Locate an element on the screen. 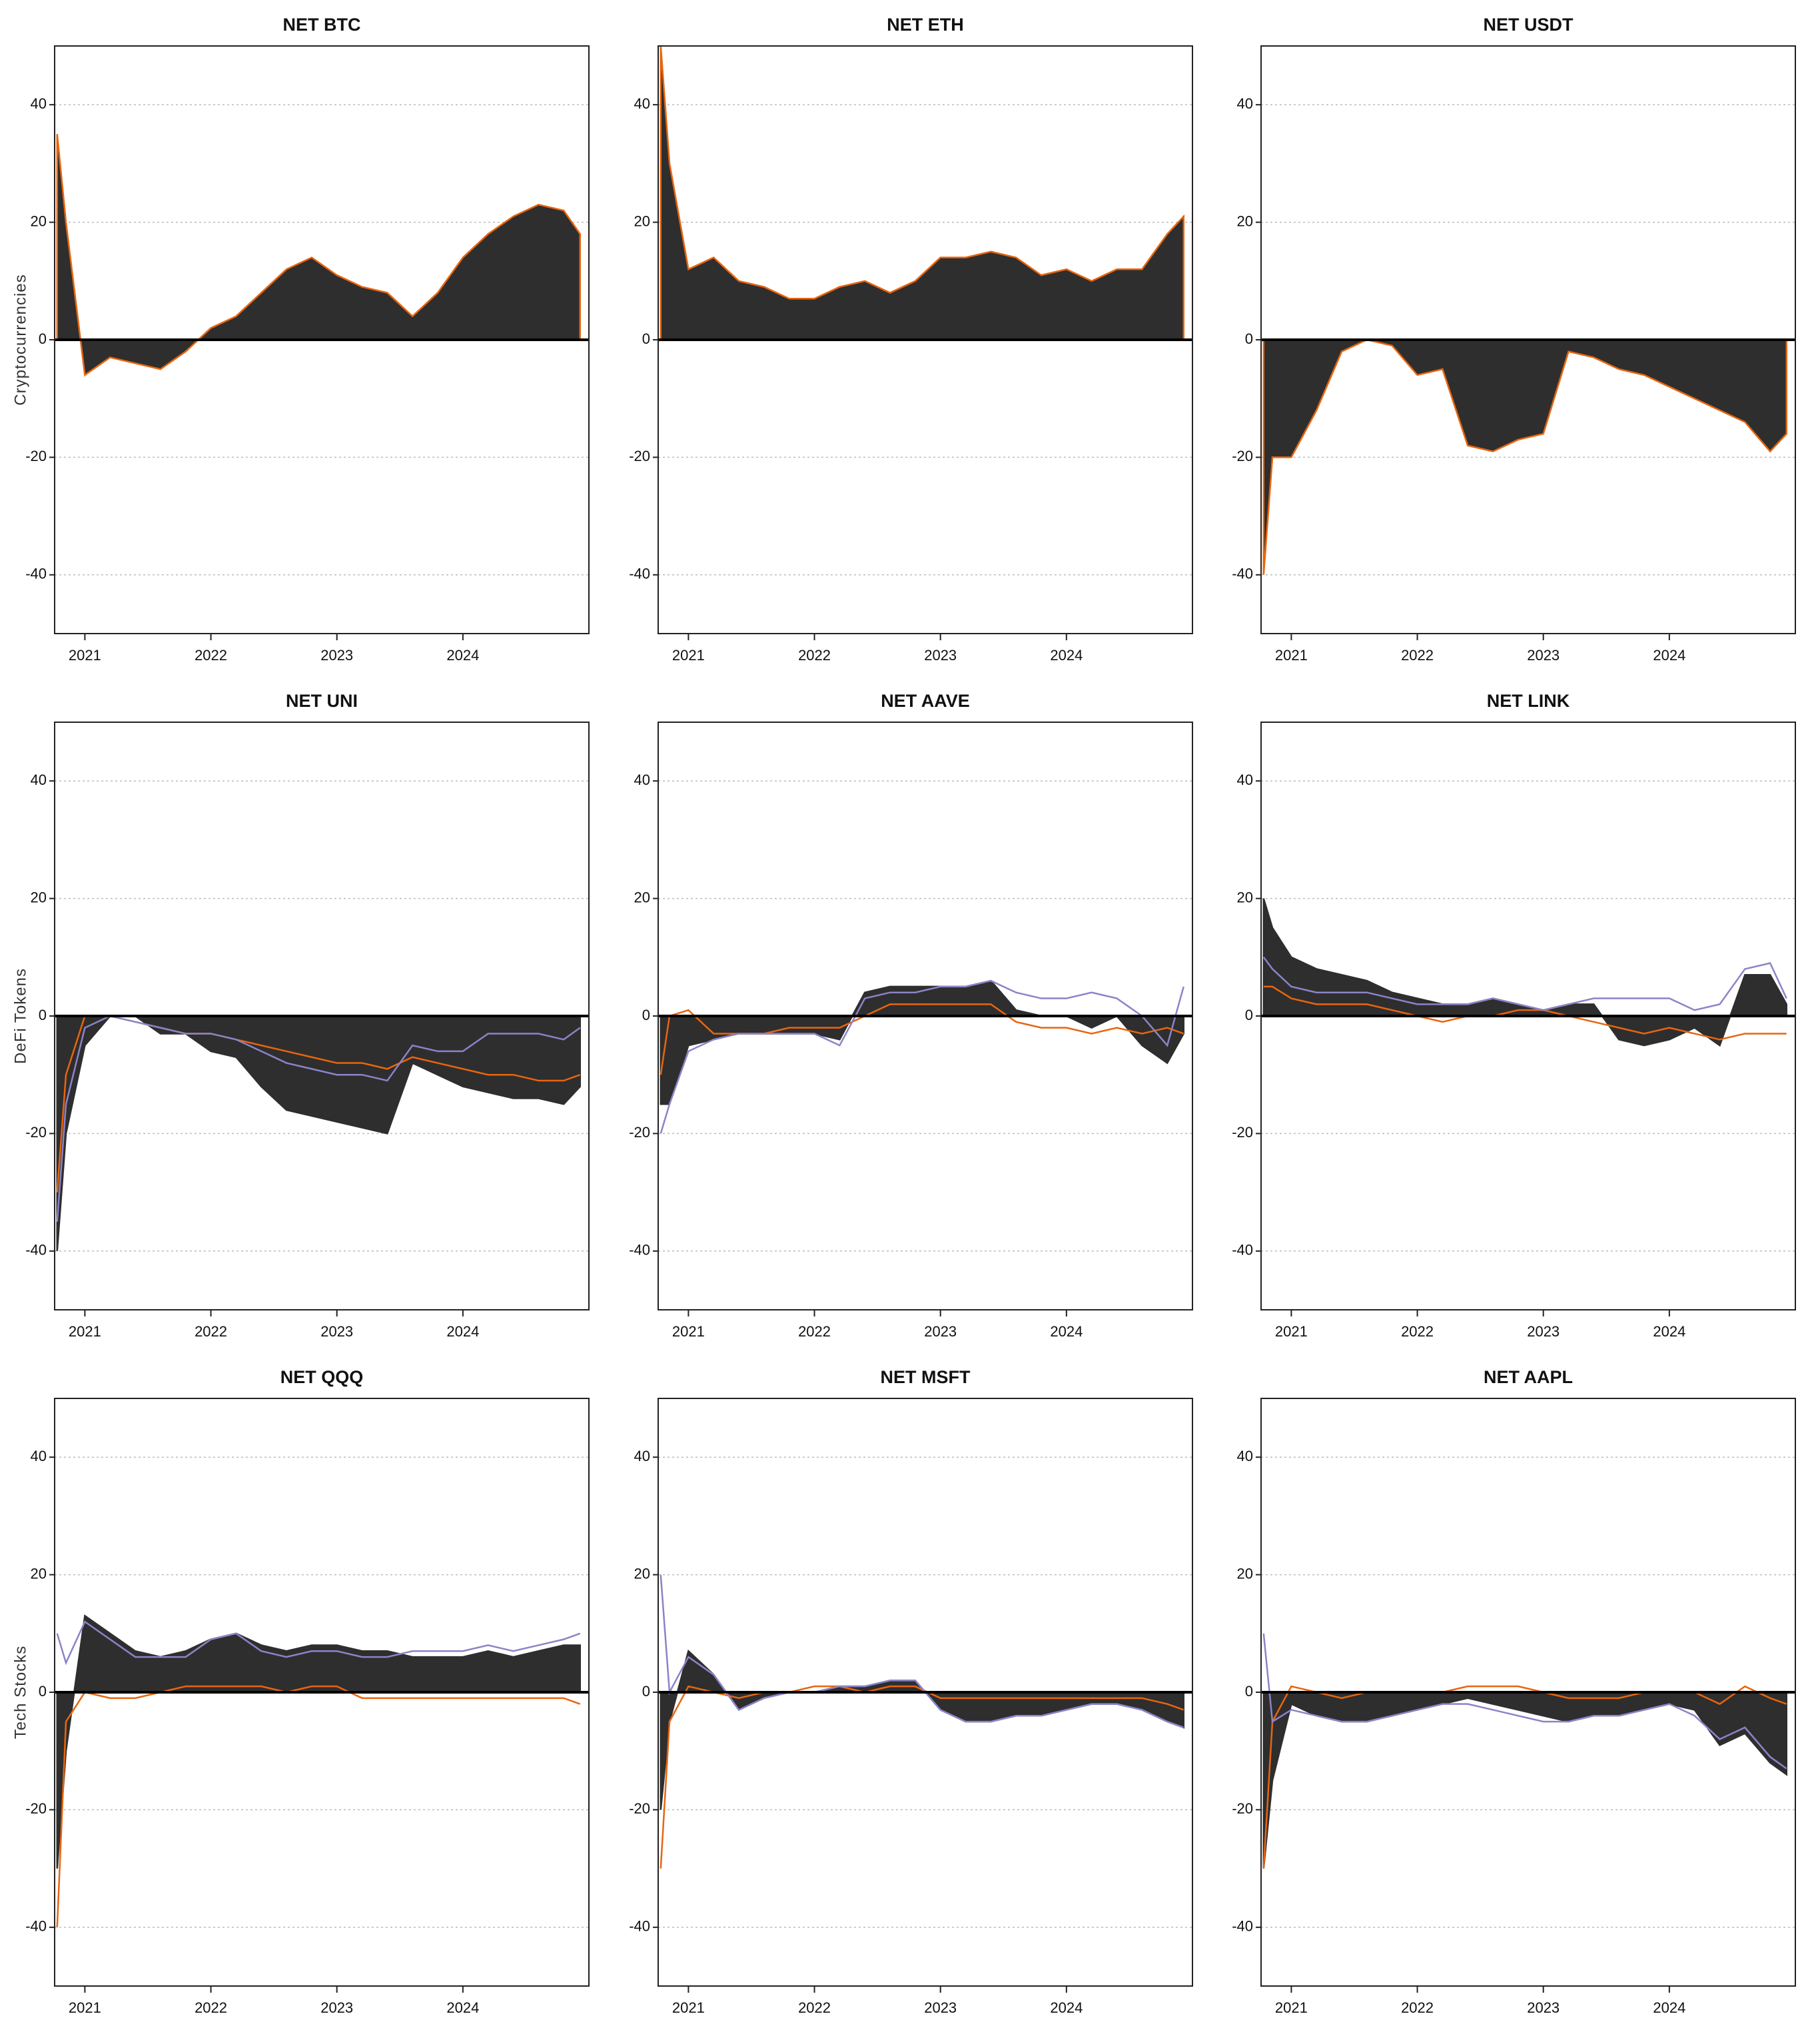 Image resolution: width=1814 pixels, height=2044 pixels. panel-title: NET ETH is located at coordinates (925, 25).